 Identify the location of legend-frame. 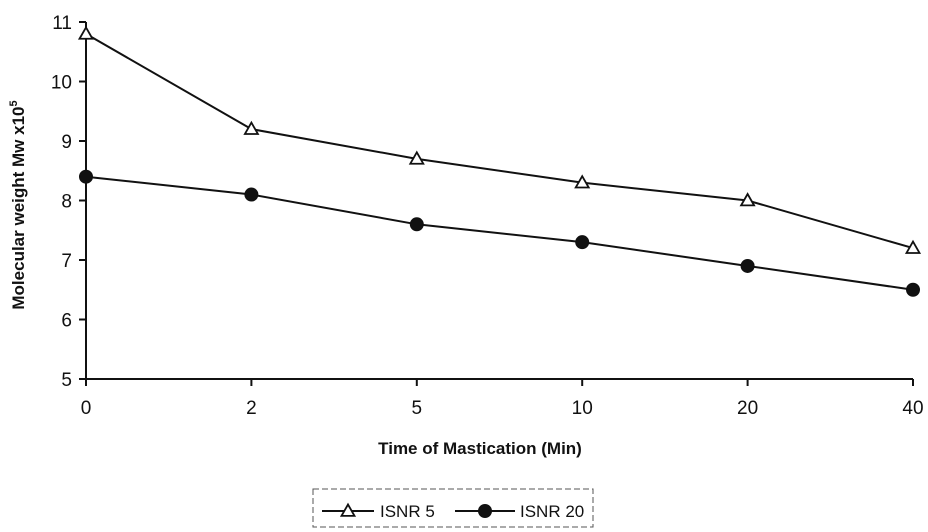
(453, 508).